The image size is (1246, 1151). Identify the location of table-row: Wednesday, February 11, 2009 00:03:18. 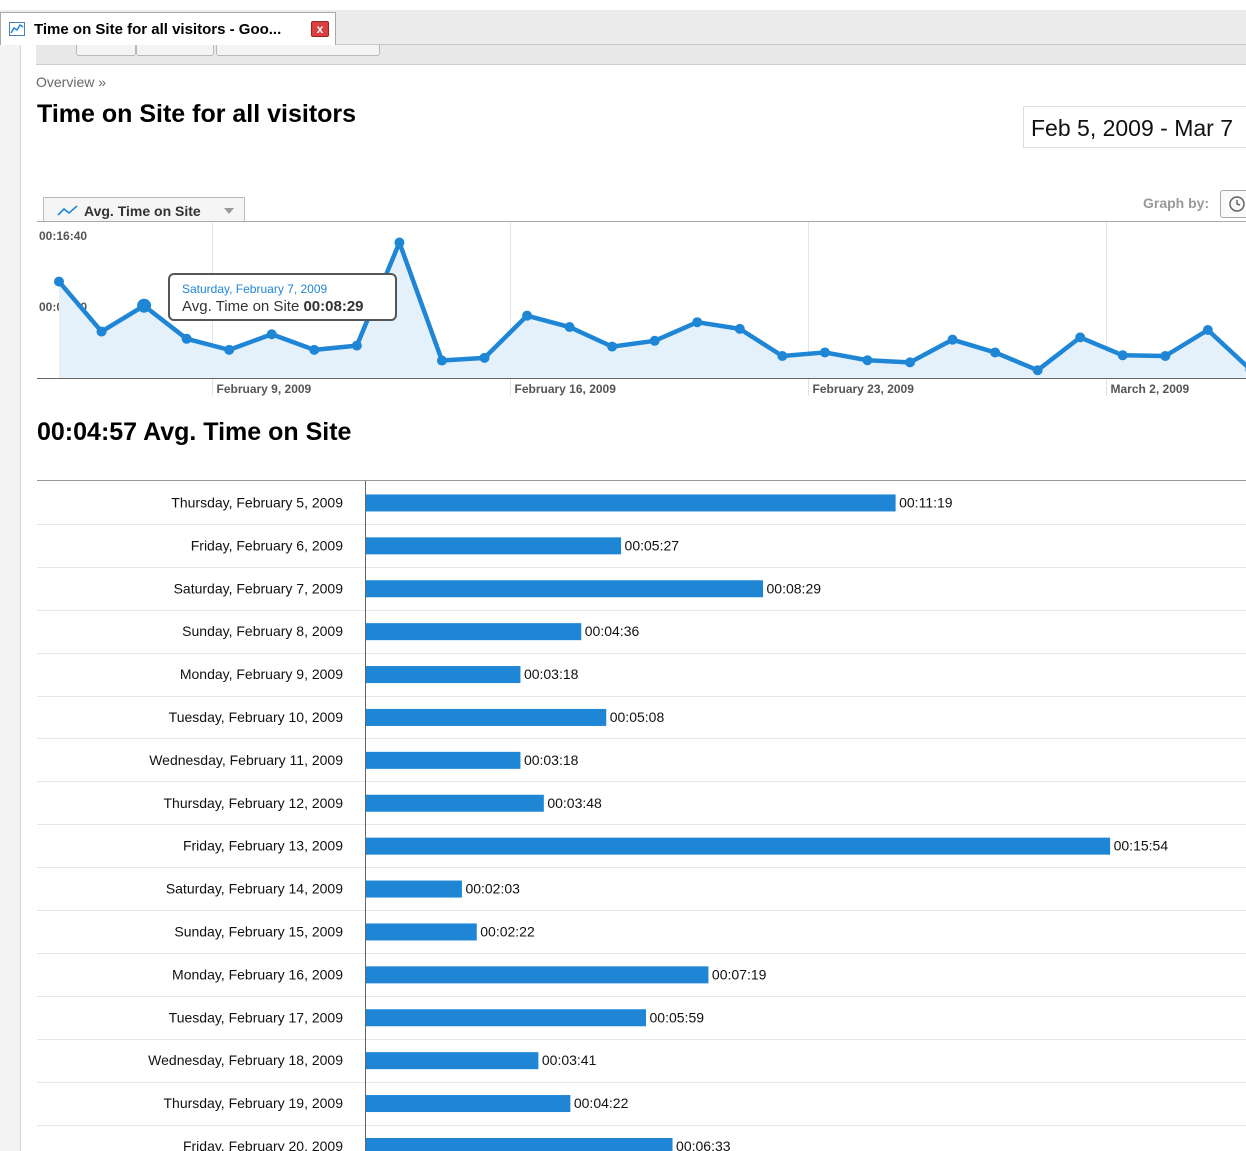
(641, 766).